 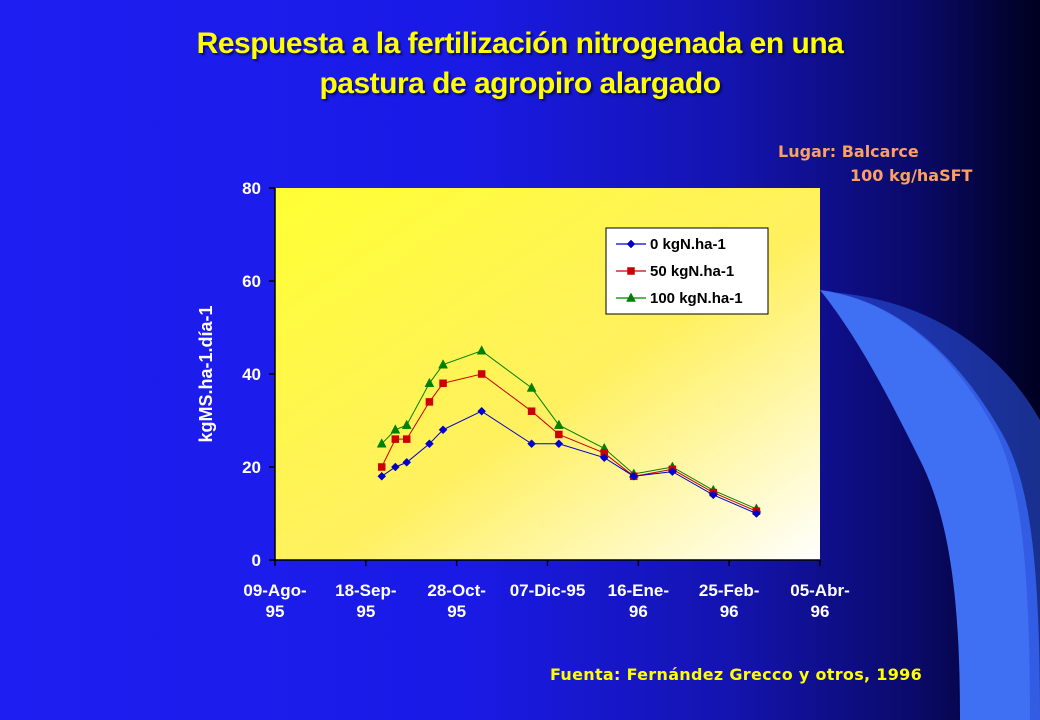 What do you see at coordinates (692, 271) in the screenshot?
I see `legend-label: 50 kgN.ha-1` at bounding box center [692, 271].